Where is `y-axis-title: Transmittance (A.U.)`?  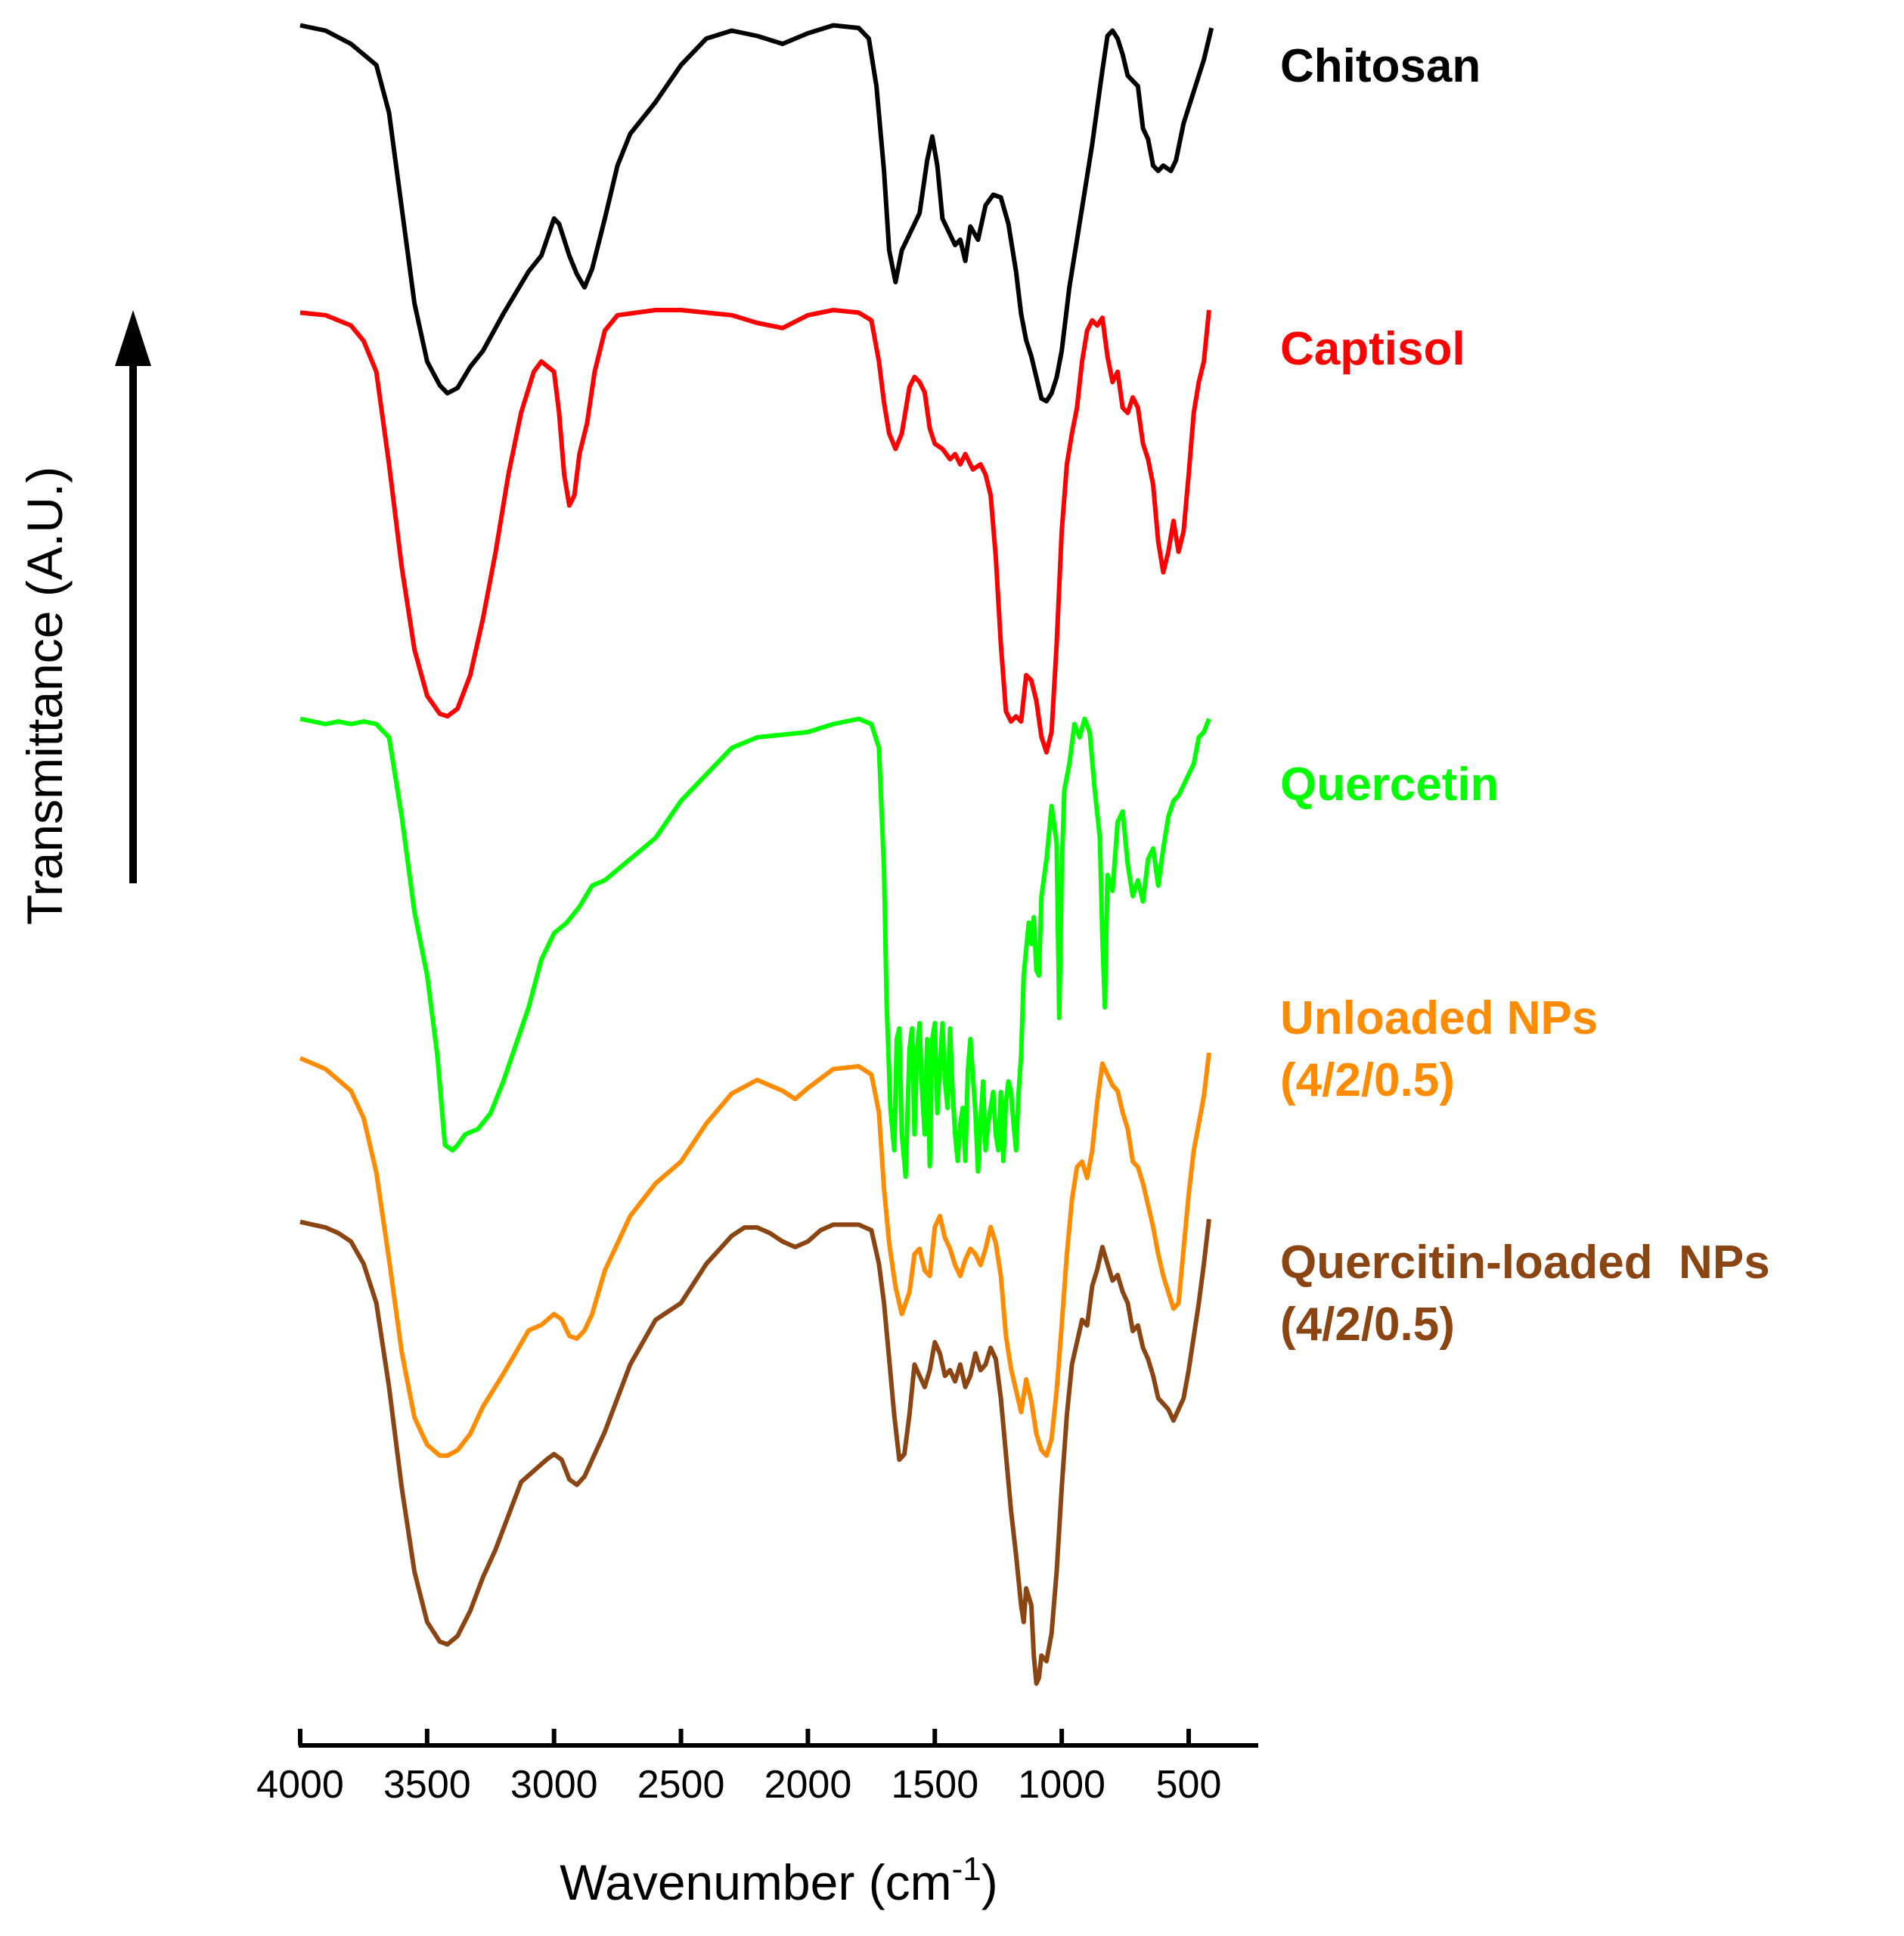
y-axis-title: Transmittance (A.U.) is located at coordinates (45, 696).